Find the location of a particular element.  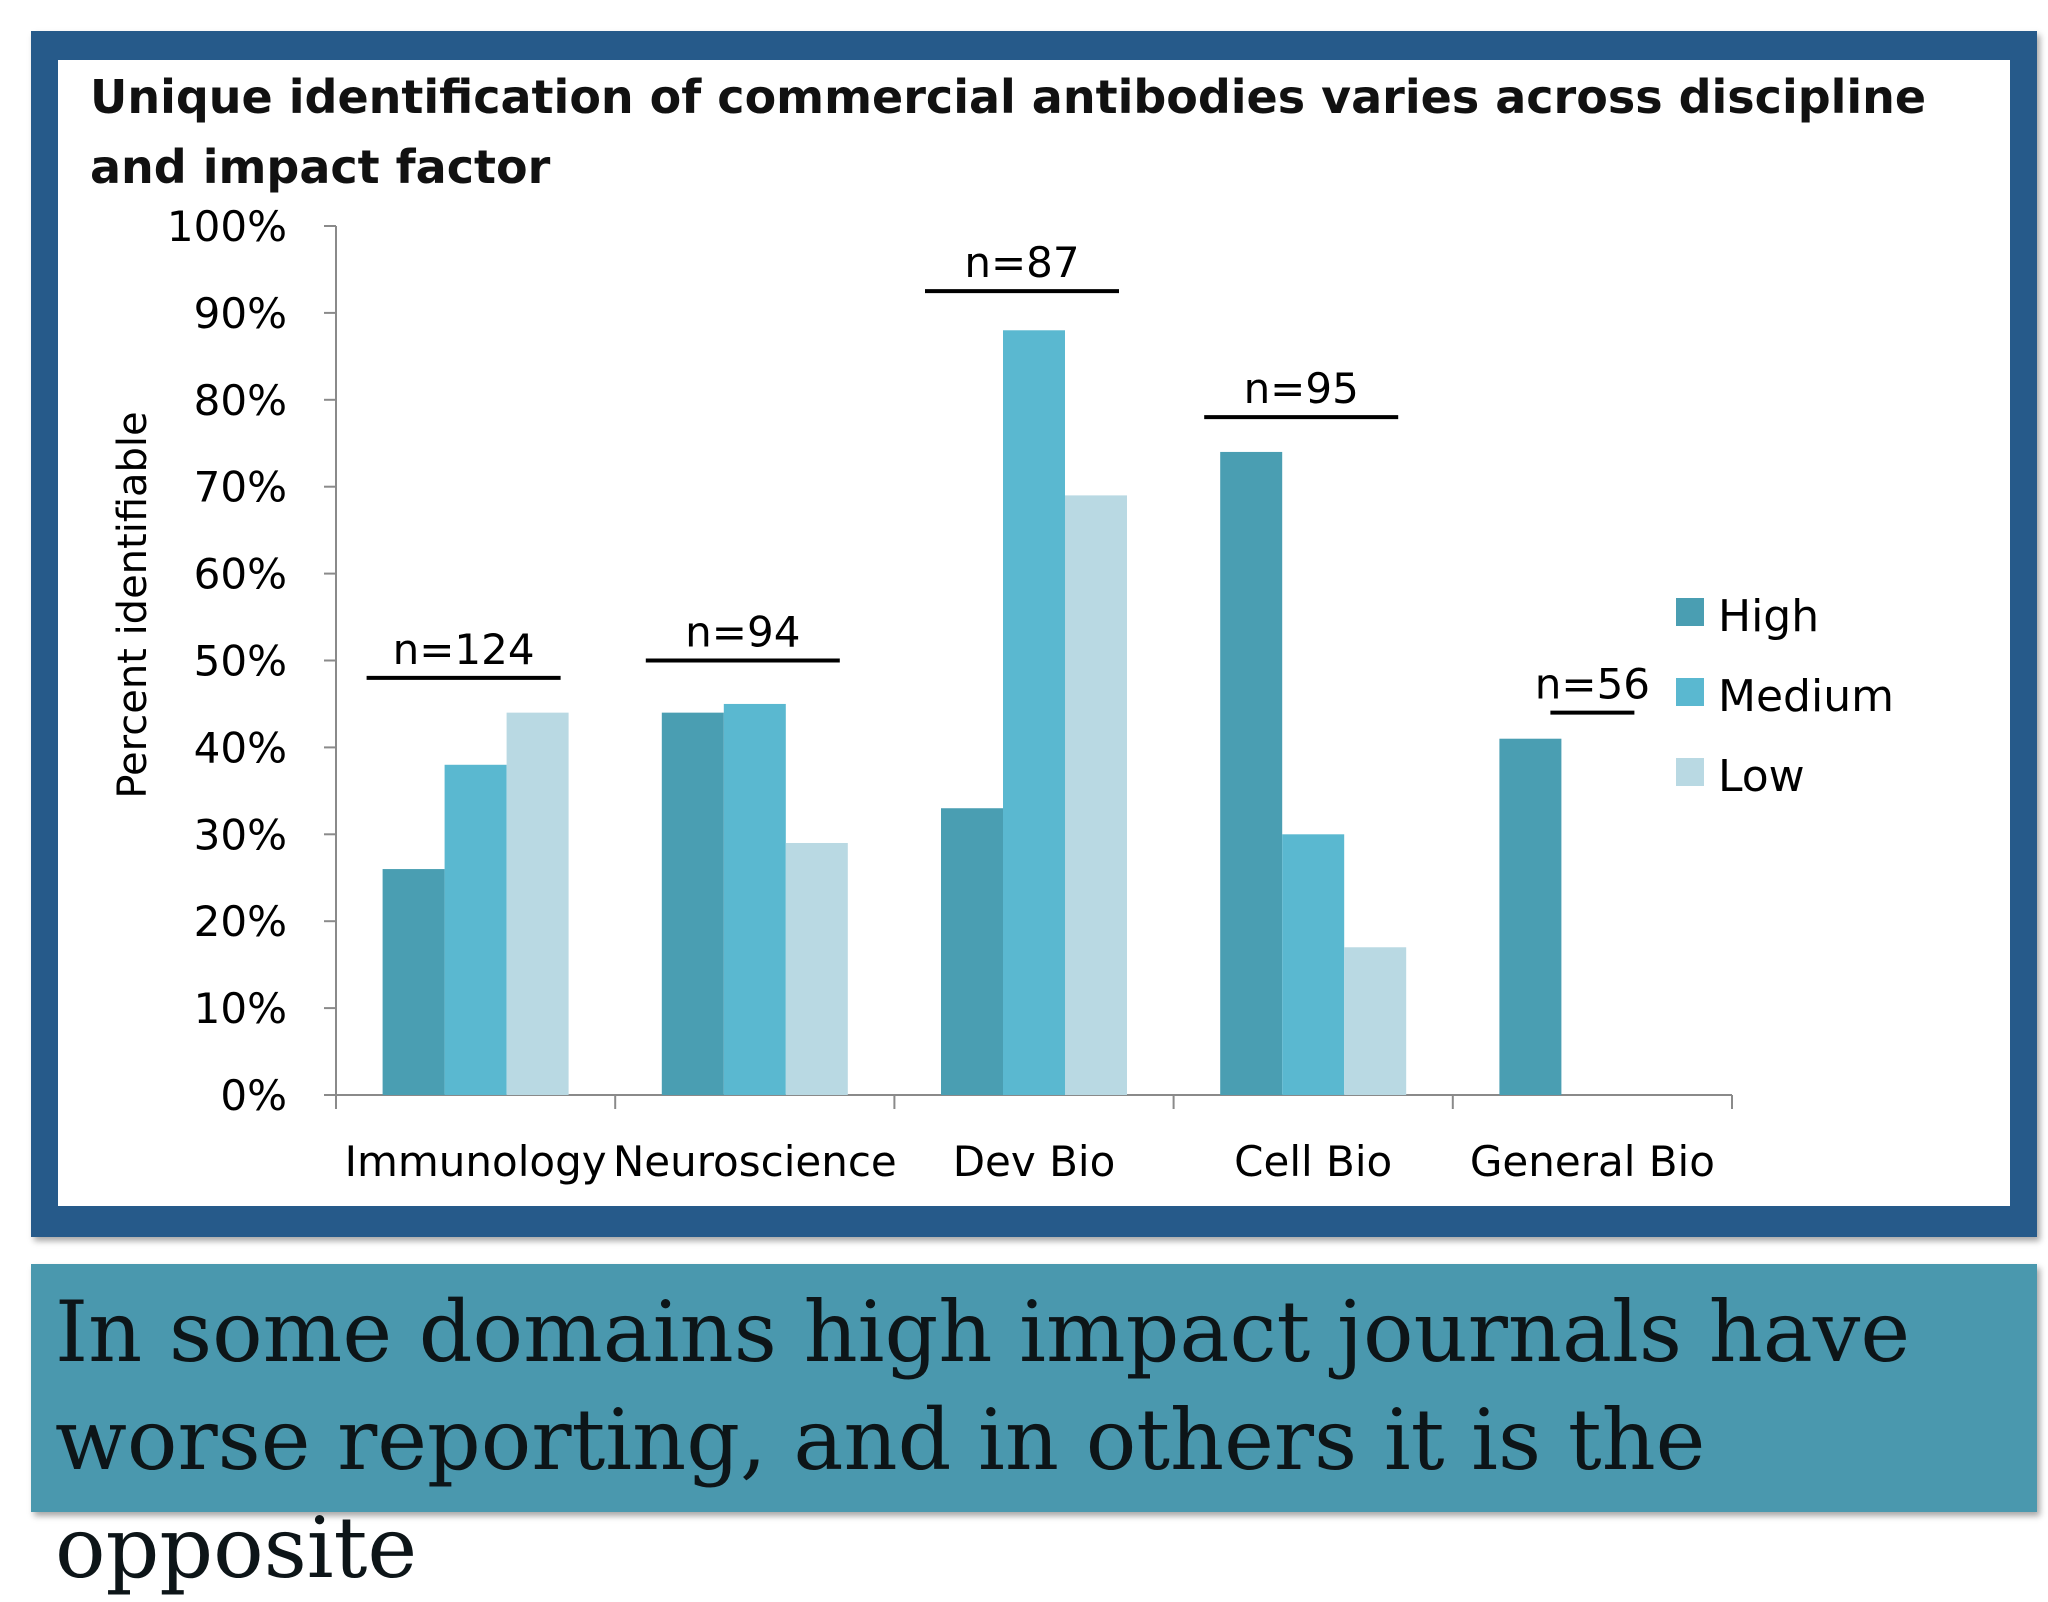

bar-low-neuroscience is located at coordinates (816, 968).